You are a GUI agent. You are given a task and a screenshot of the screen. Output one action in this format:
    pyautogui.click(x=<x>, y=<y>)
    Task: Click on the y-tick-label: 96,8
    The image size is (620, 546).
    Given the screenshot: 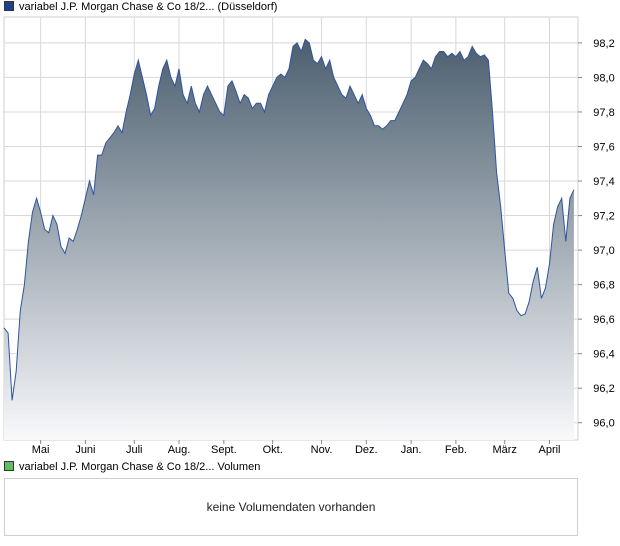 What is the action you would take?
    pyautogui.click(x=603, y=286)
    